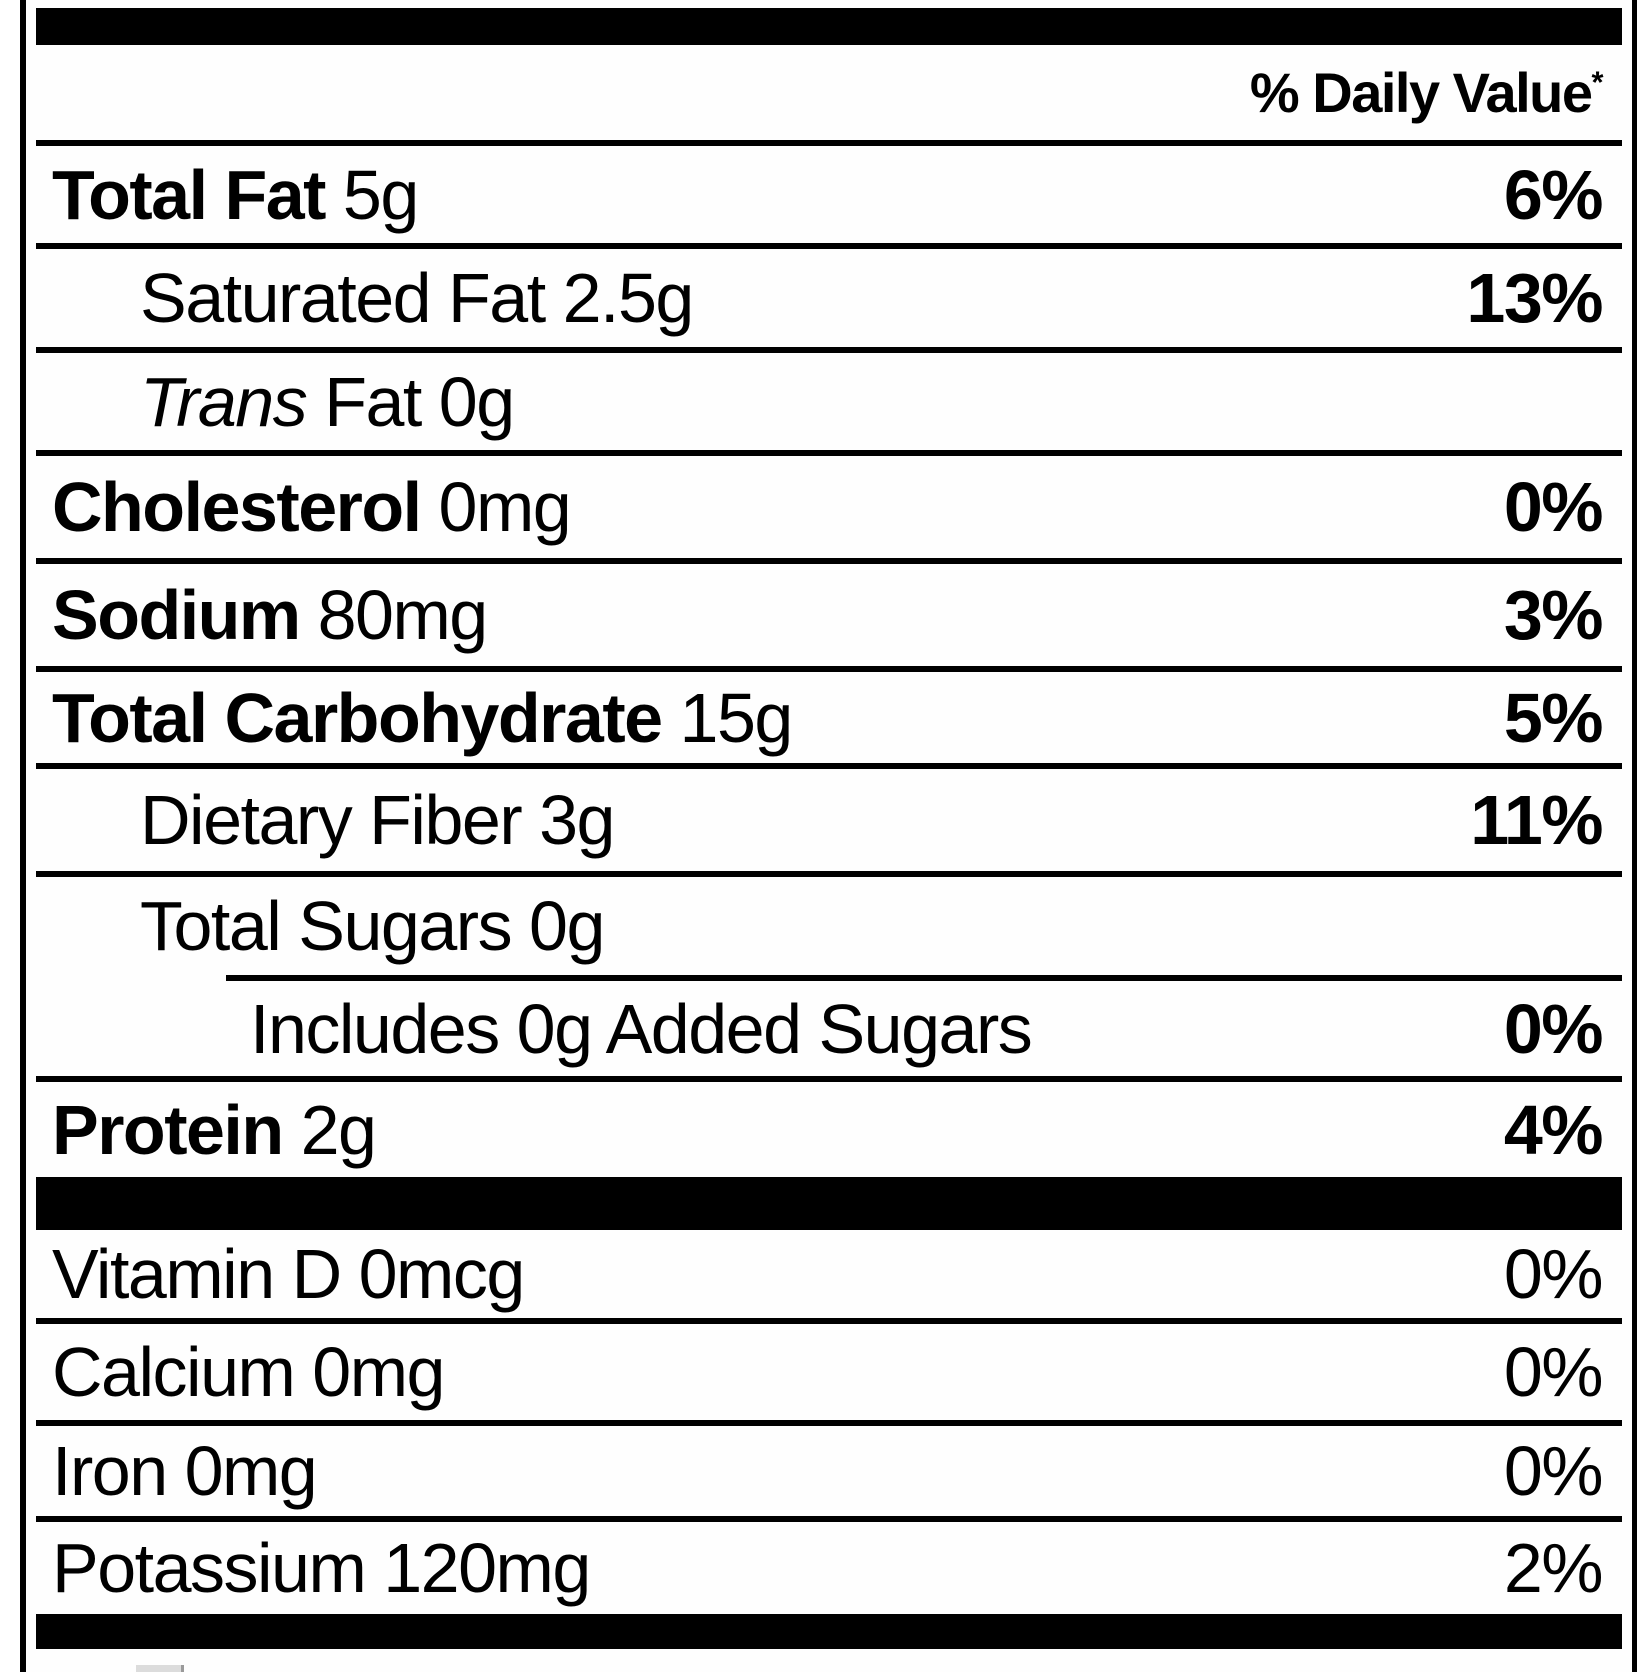 This screenshot has width=1652, height=1672. Describe the element at coordinates (248, 1372) in the screenshot. I see `nutrient-label: Calcium 0mg` at that location.